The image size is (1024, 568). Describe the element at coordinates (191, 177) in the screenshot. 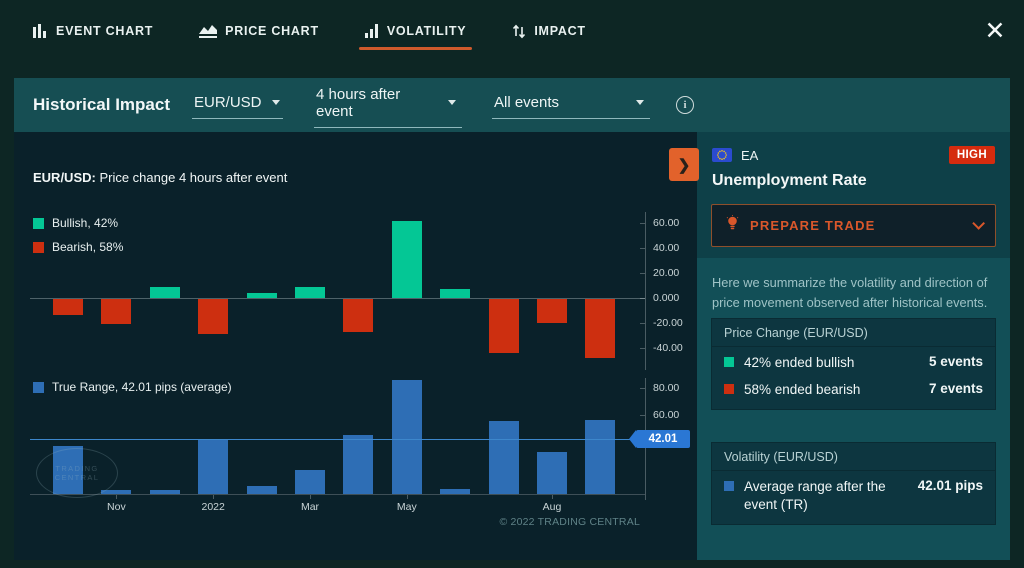

I see `chart-title-rest: Price change 4 hours after event` at that location.